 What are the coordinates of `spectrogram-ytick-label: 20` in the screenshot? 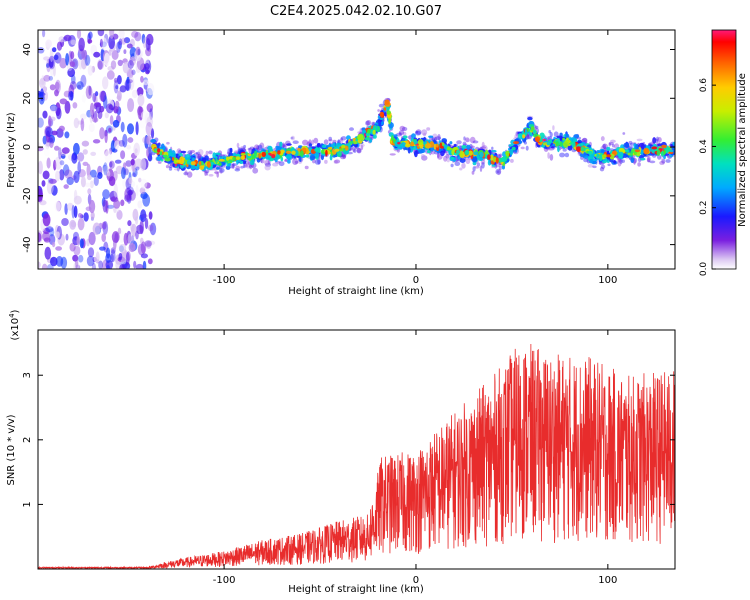 It's located at (27, 98).